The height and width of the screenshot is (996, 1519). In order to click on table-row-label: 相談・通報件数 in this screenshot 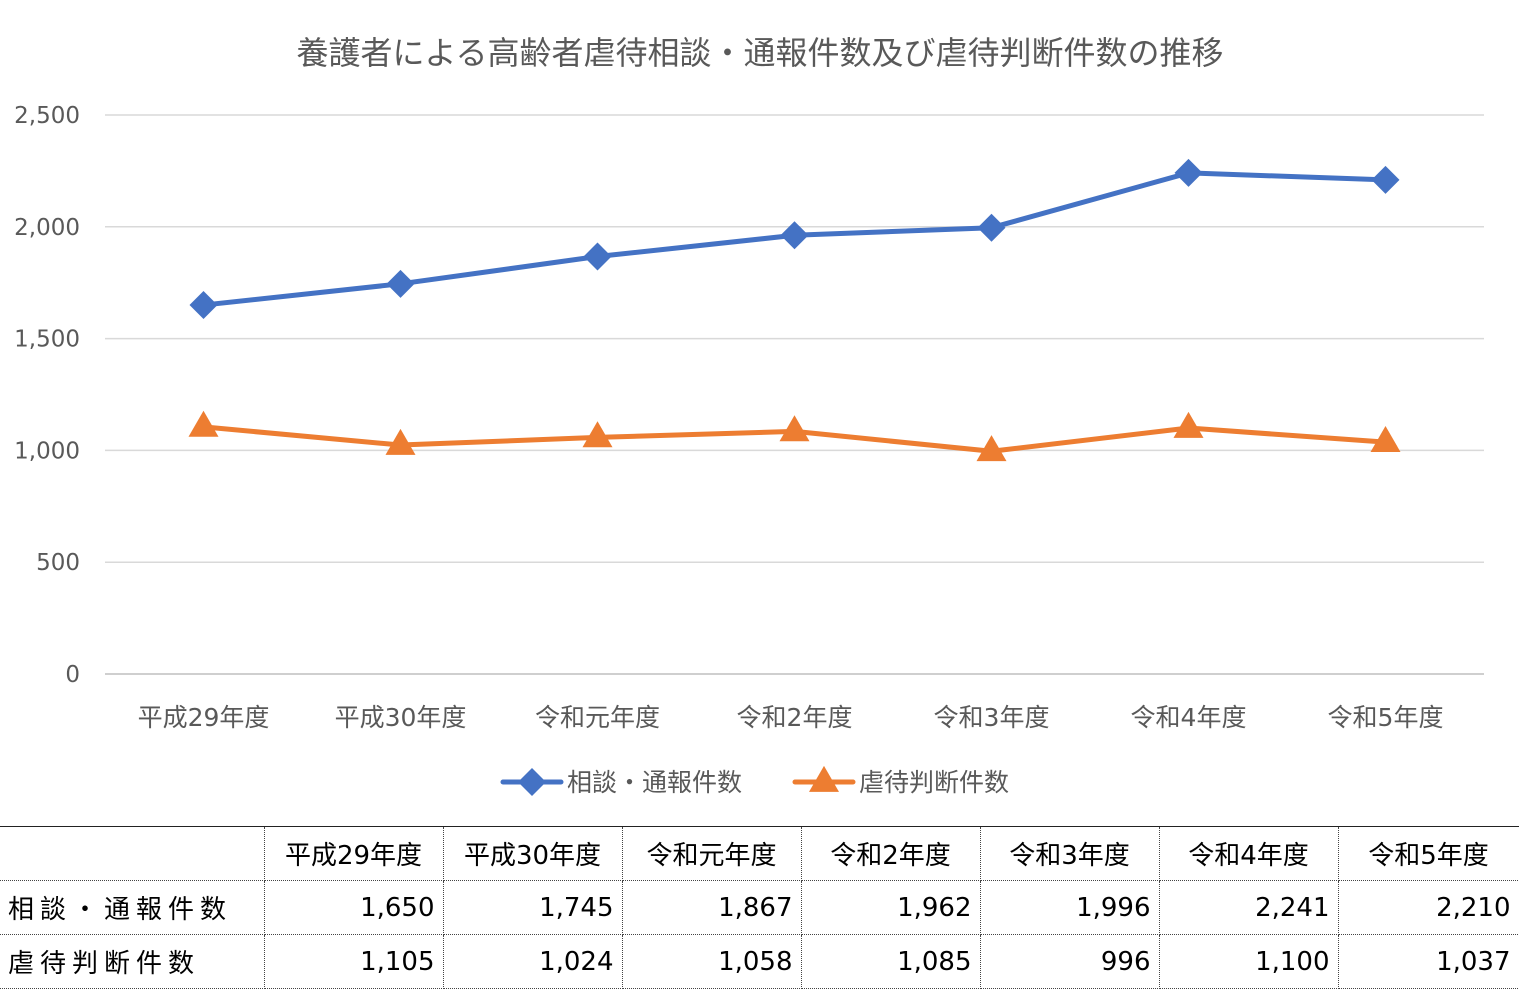, I will do `click(132, 907)`.